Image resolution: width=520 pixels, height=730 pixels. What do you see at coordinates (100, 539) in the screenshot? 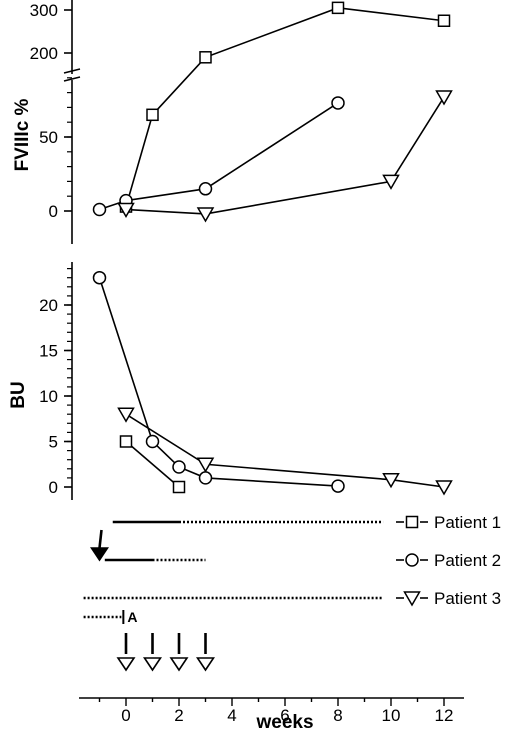
I see `start-arrow-shaft` at bounding box center [100, 539].